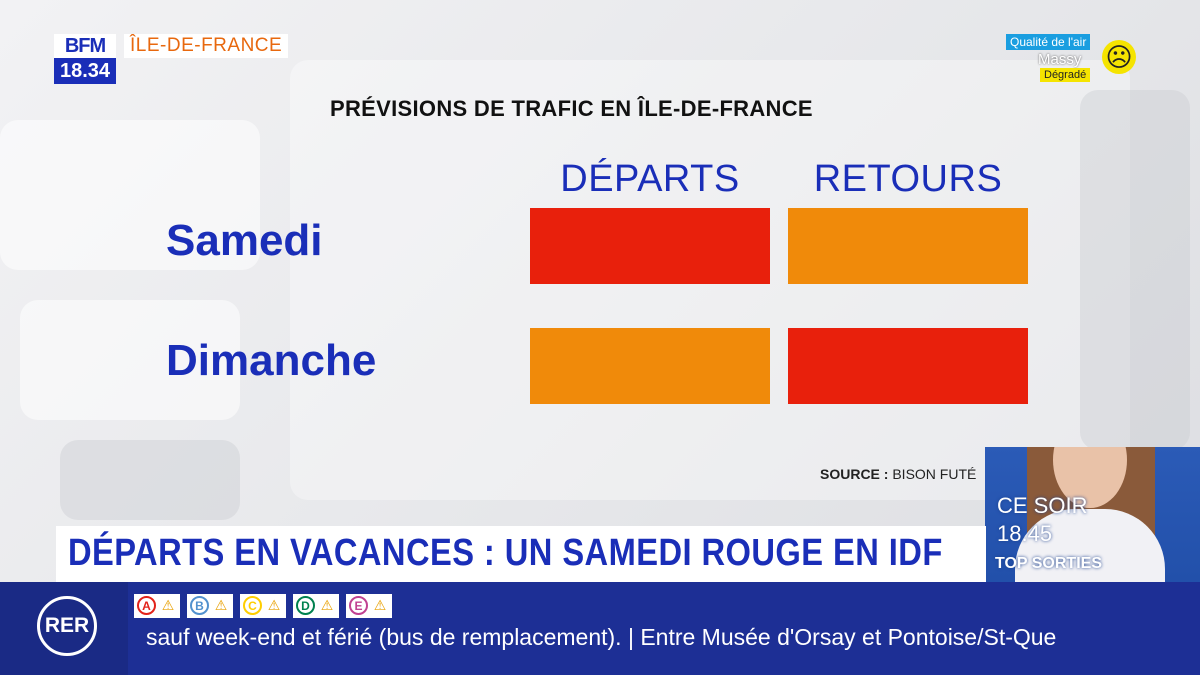  What do you see at coordinates (85, 71) in the screenshot?
I see `clock: 18.34` at bounding box center [85, 71].